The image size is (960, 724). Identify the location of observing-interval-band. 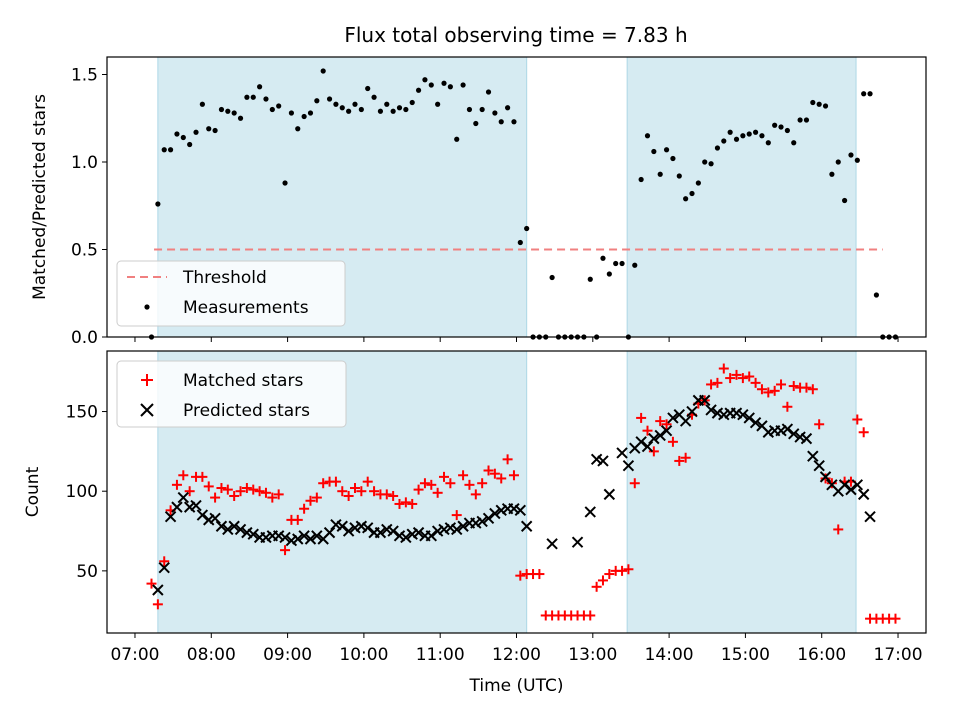
(741, 197).